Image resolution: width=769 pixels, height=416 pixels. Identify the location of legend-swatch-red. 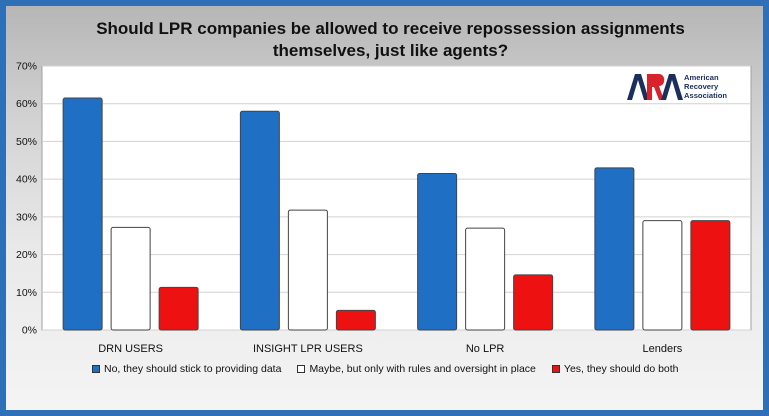
(555, 369).